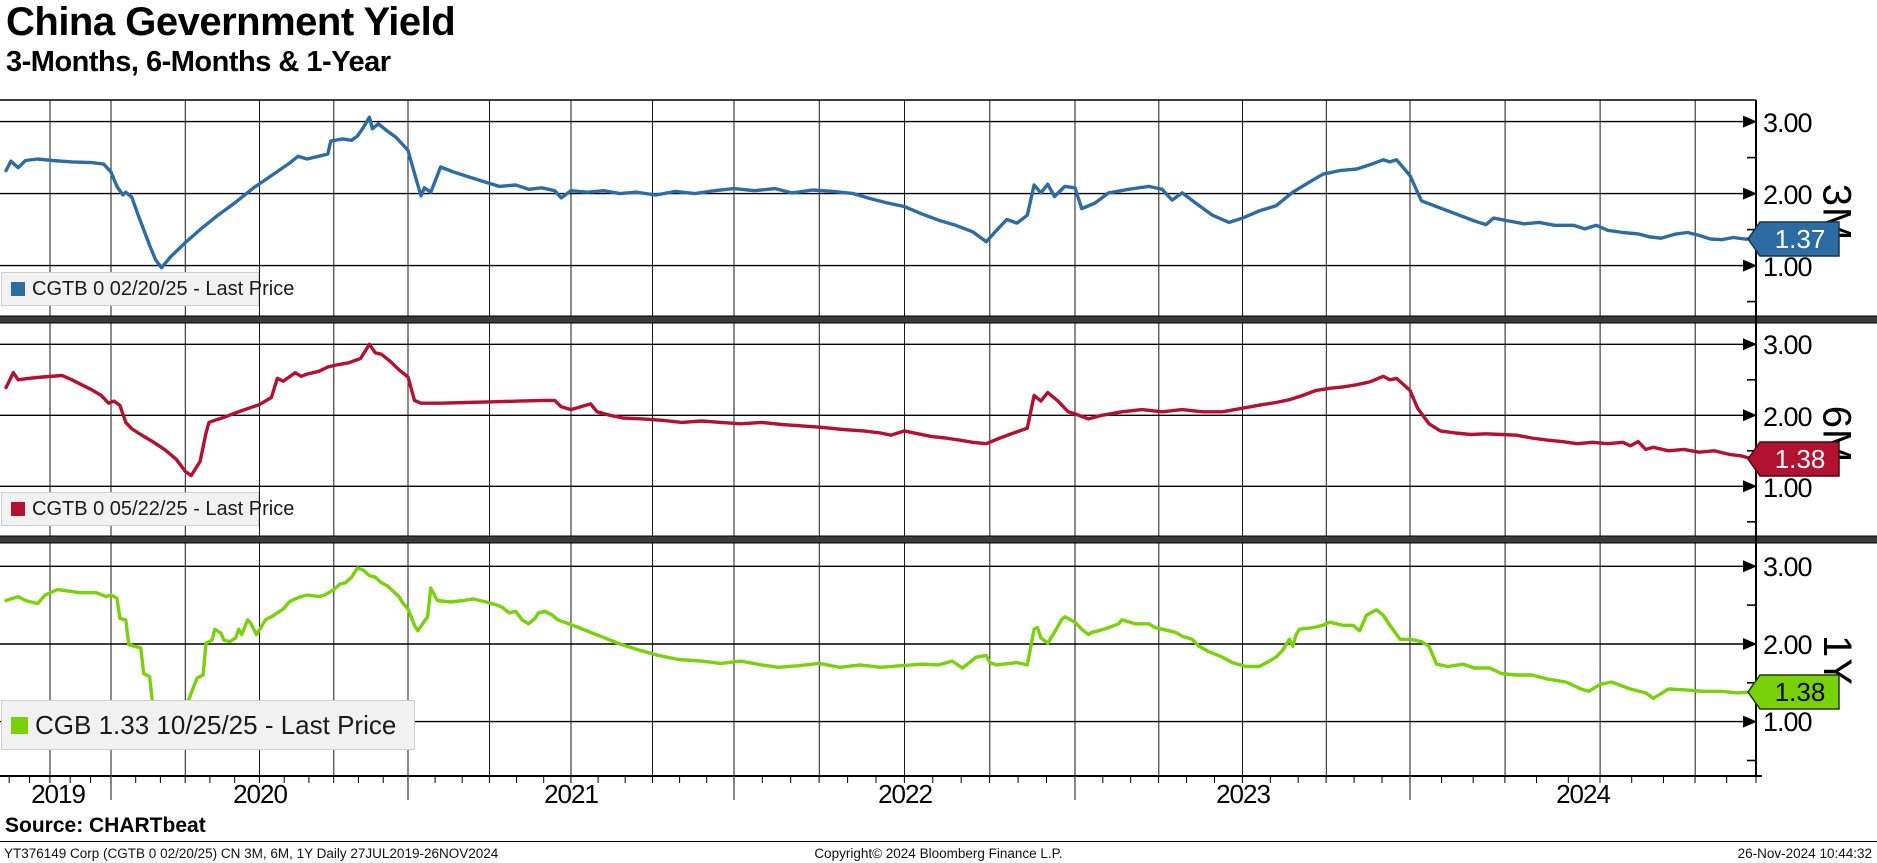 The image size is (1877, 863). Describe the element at coordinates (1788, 267) in the screenshot. I see `ytick-3m-1: 1.00` at that location.